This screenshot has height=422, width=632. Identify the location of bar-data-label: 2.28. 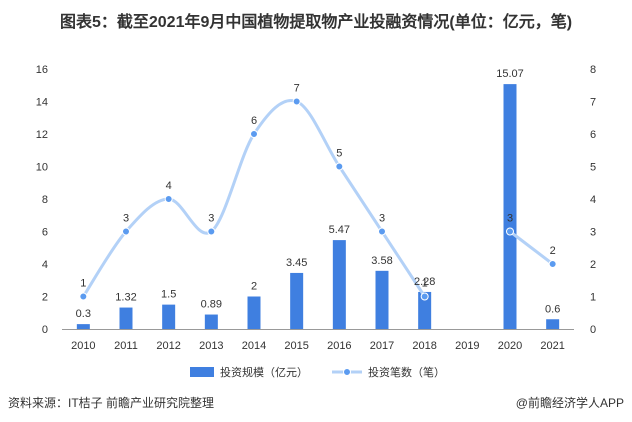
(424, 282).